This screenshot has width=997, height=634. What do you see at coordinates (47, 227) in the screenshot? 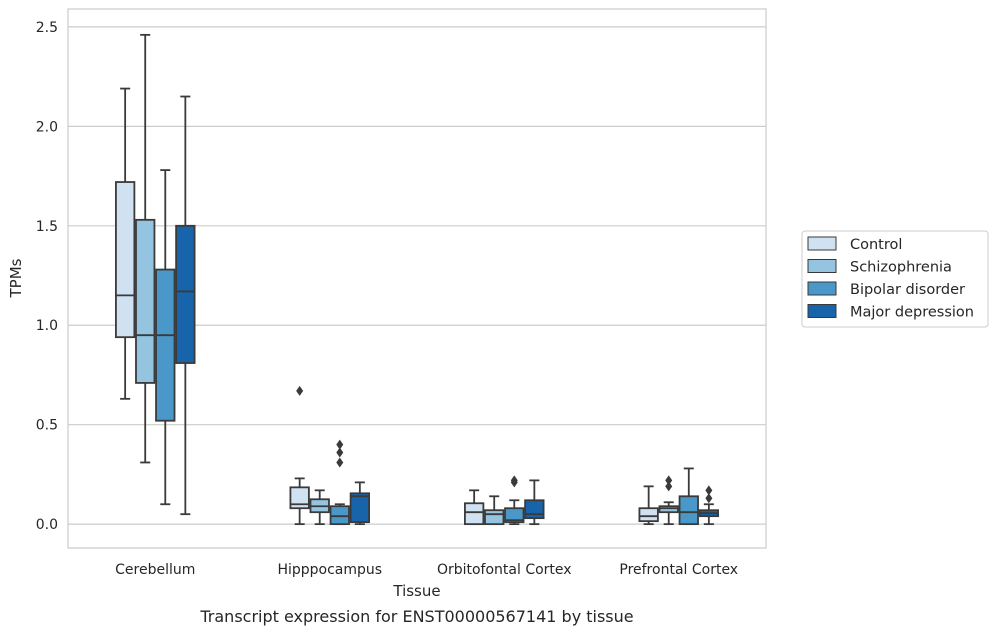
I see `y-tick-label: 1.5` at bounding box center [47, 227].